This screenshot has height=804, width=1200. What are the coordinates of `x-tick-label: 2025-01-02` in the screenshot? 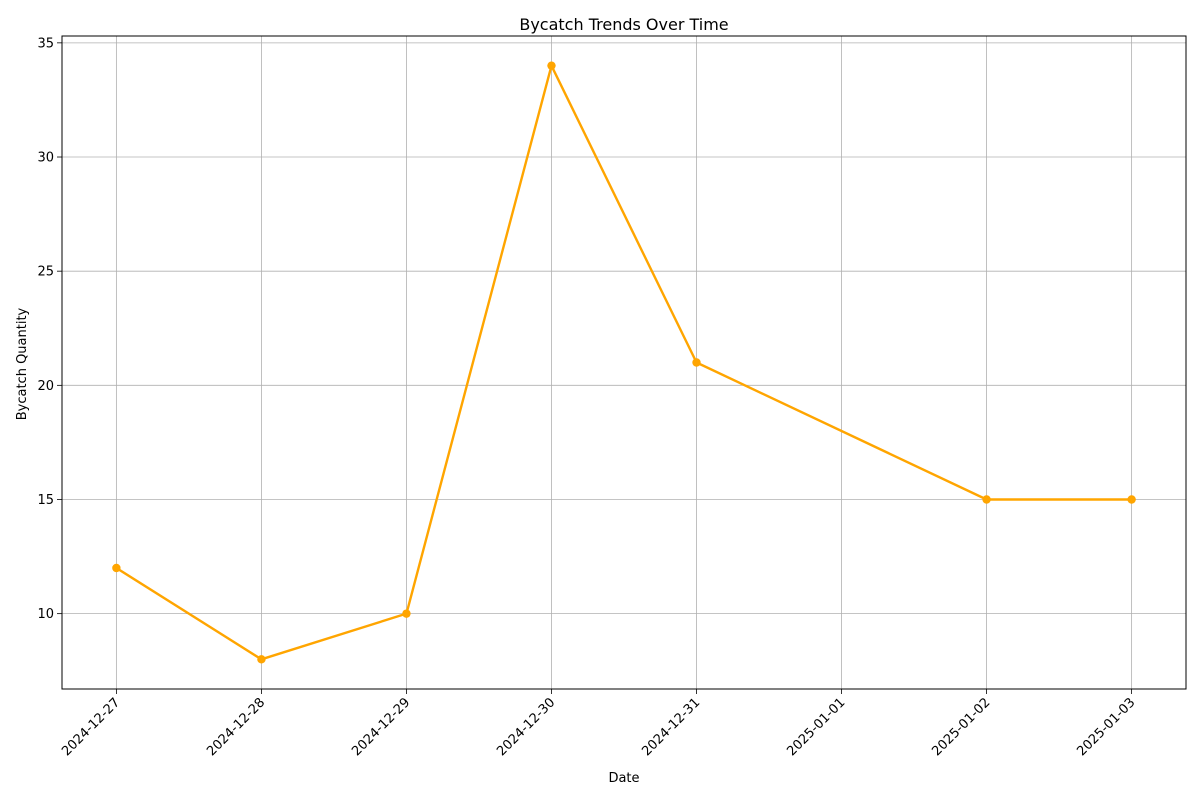 It's located at (961, 727).